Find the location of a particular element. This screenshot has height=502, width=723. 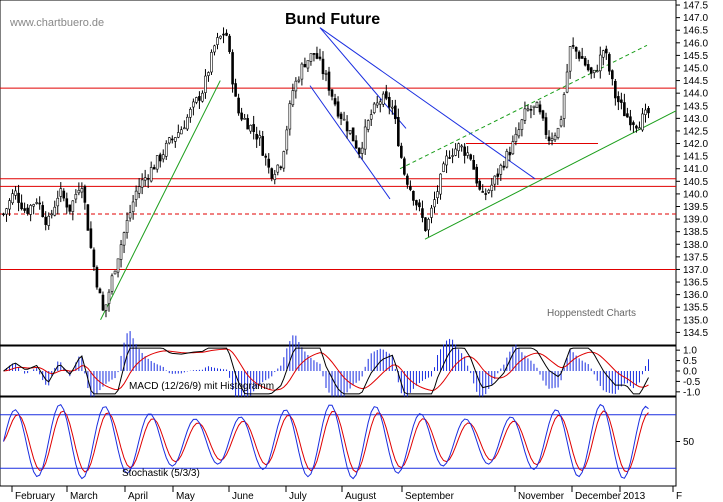

macd-y-tick-label: 0.5 is located at coordinates (690, 361).